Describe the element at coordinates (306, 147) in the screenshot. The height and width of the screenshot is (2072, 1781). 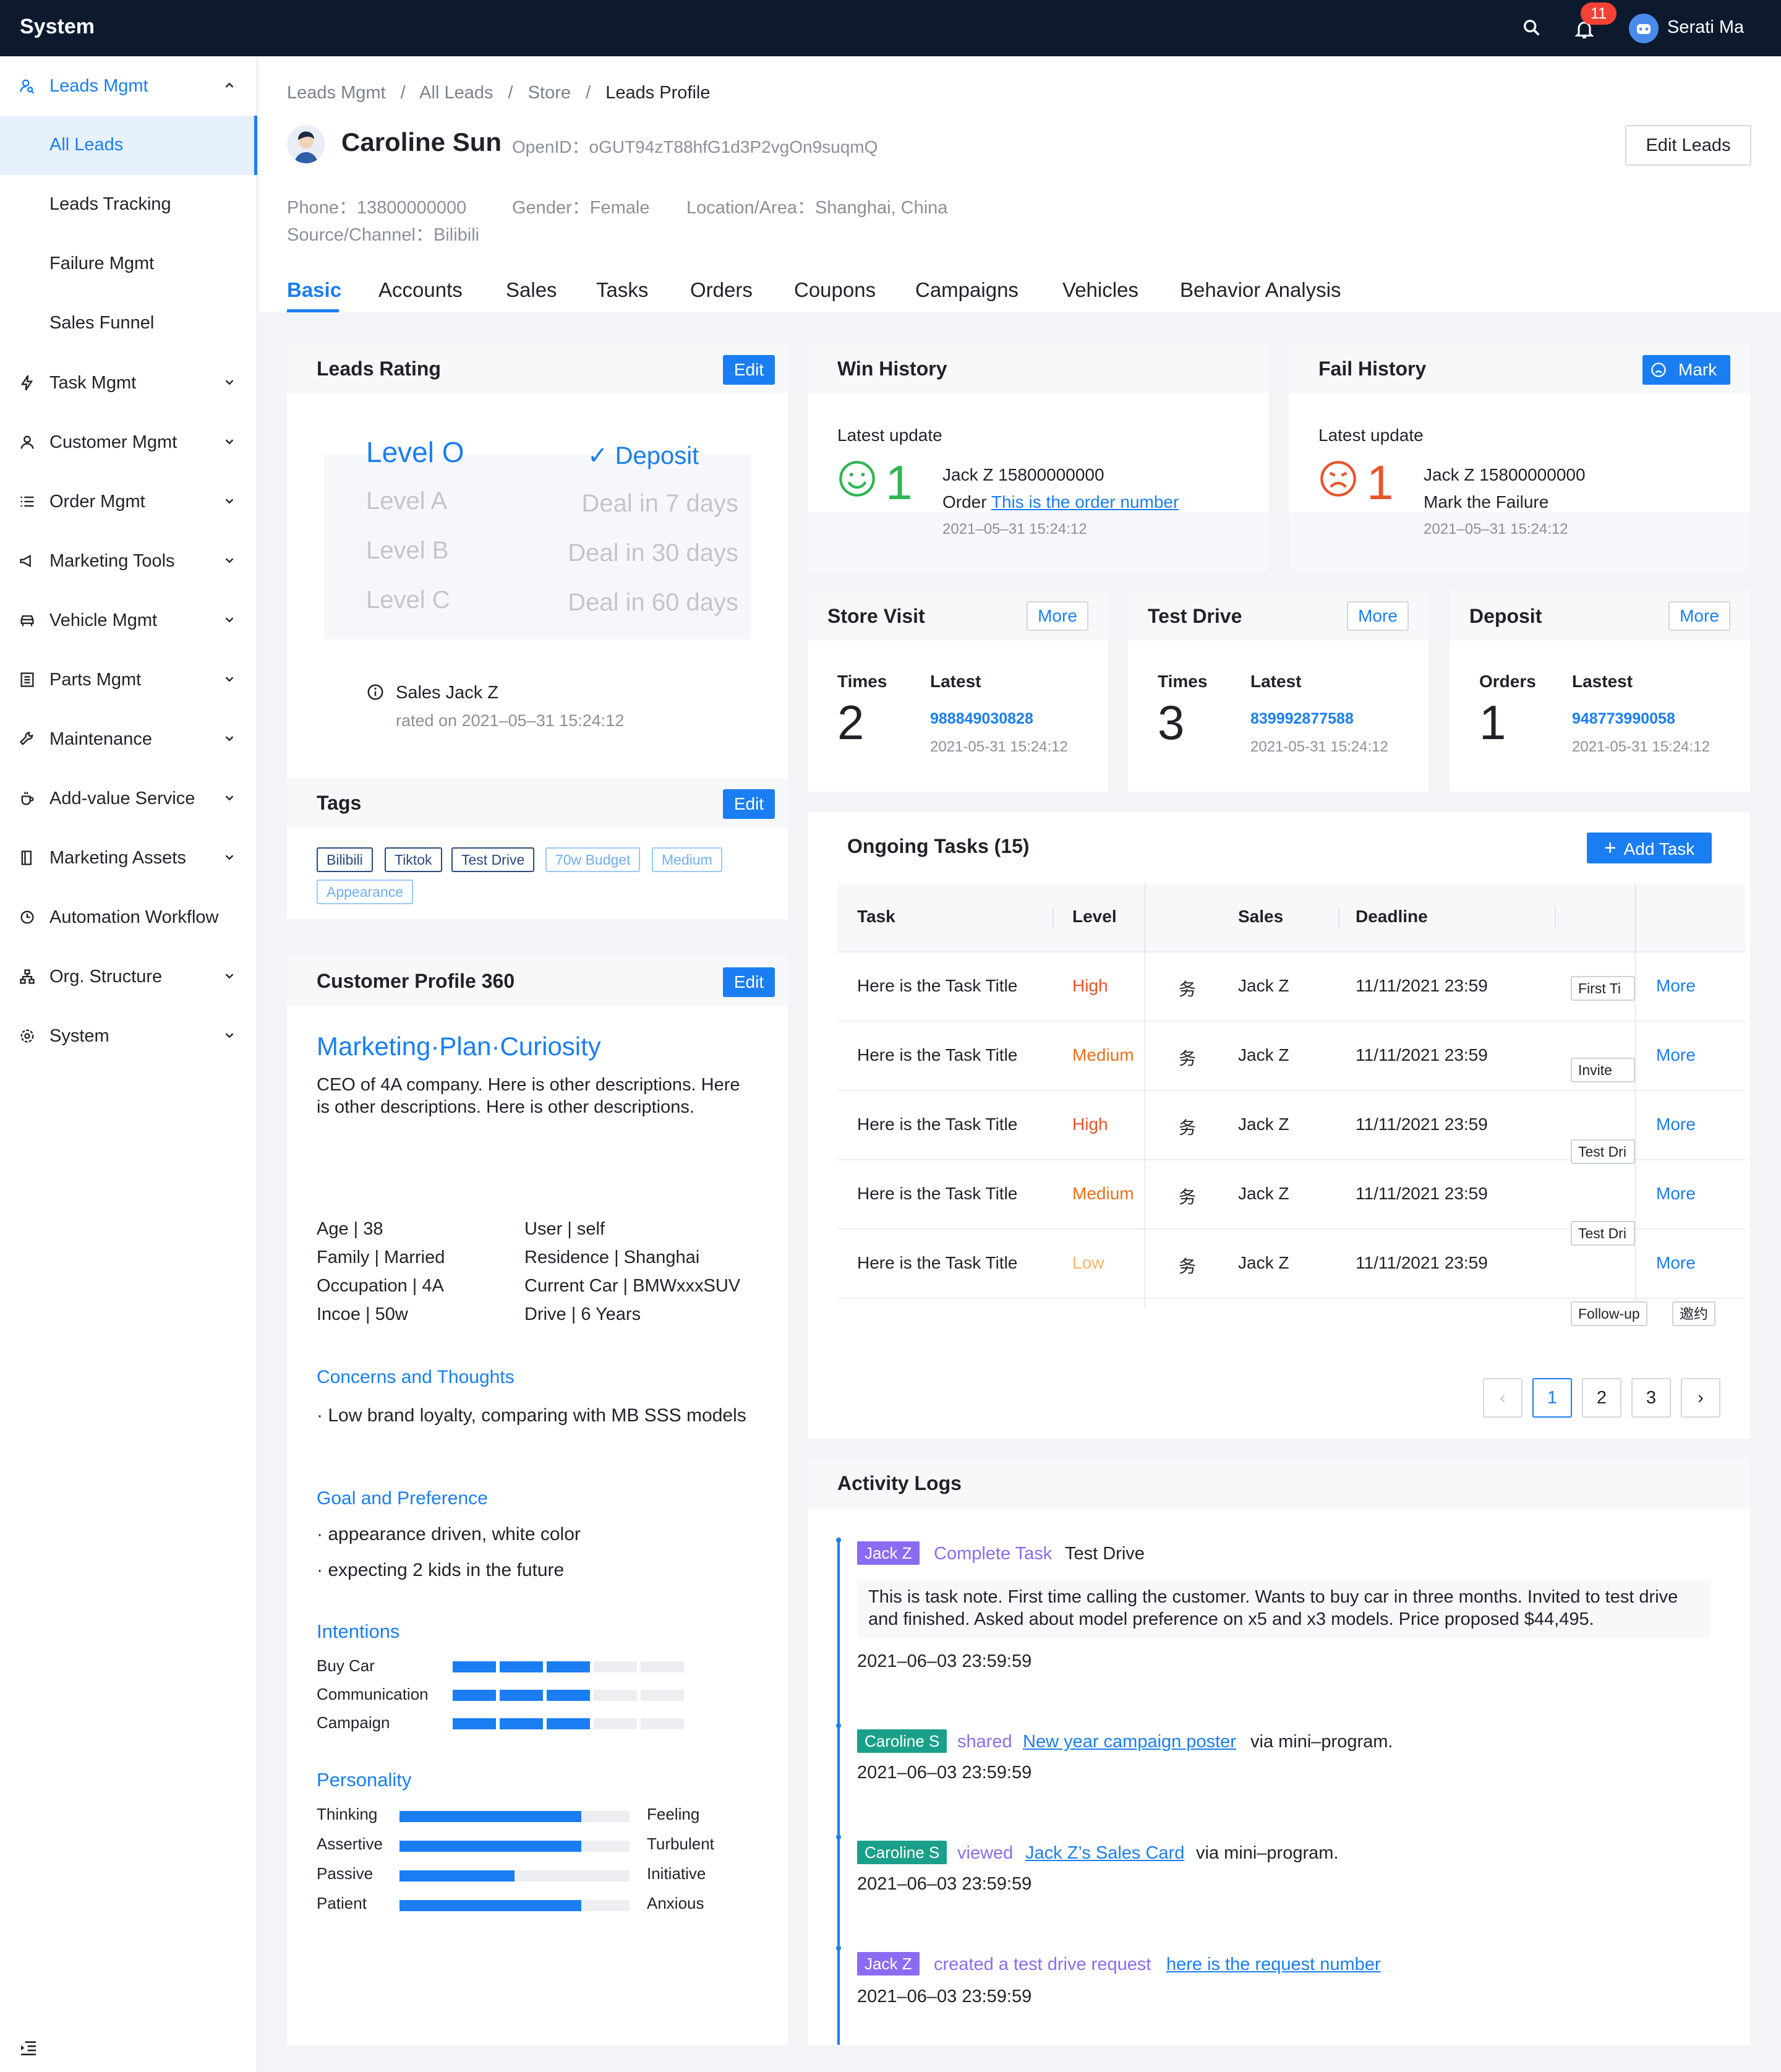
I see `person-avatar-icon` at that location.